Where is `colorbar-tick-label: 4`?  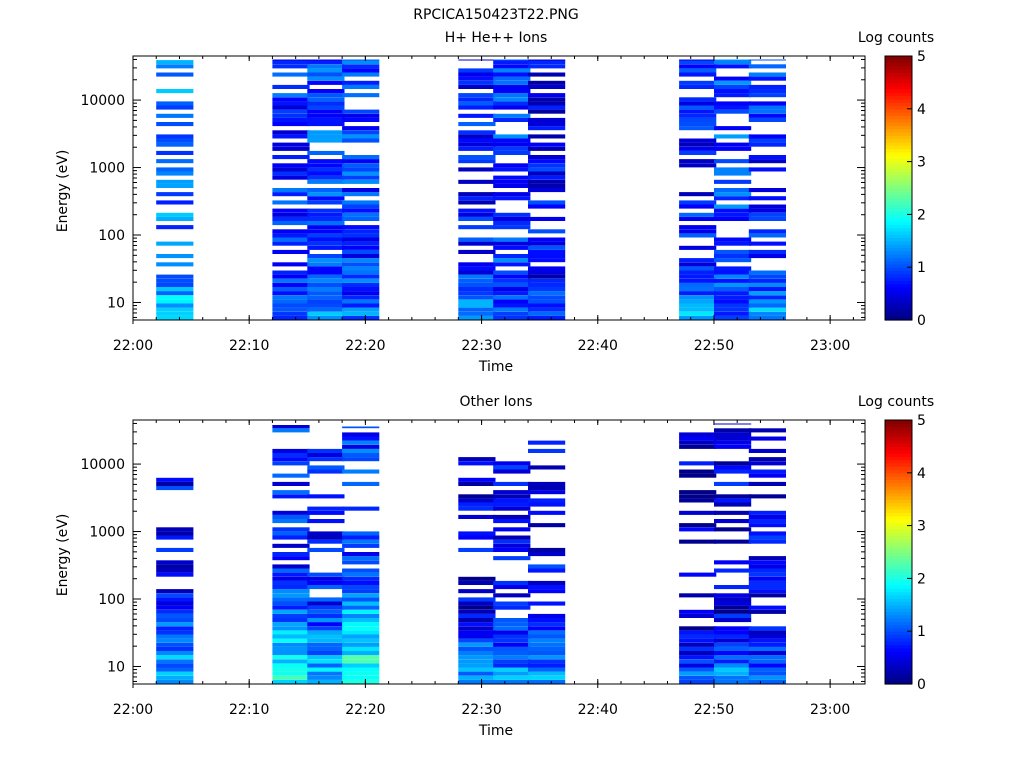 colorbar-tick-label: 4 is located at coordinates (921, 110).